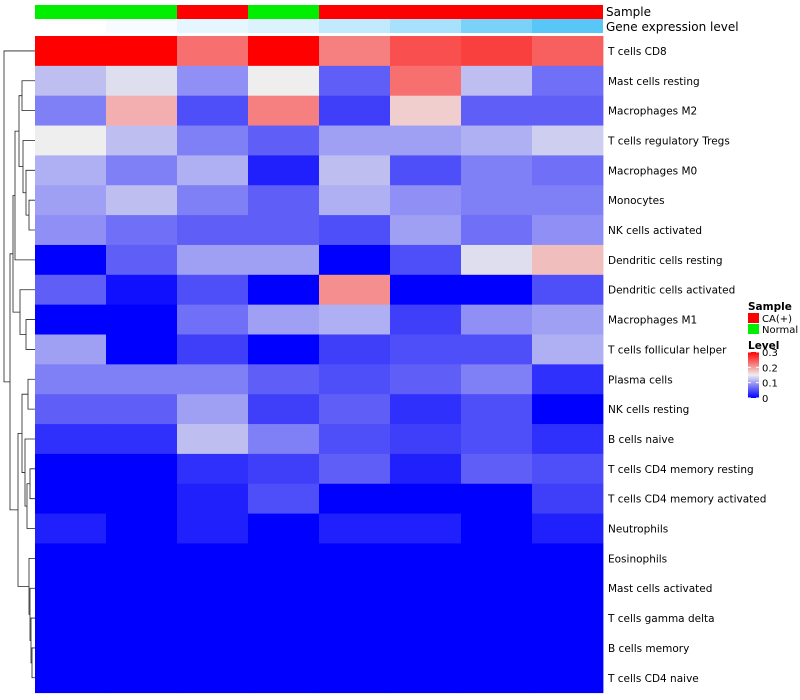 The image size is (800, 700). What do you see at coordinates (770, 384) in the screenshot?
I see `level-legend-tick-label: 0.1` at bounding box center [770, 384].